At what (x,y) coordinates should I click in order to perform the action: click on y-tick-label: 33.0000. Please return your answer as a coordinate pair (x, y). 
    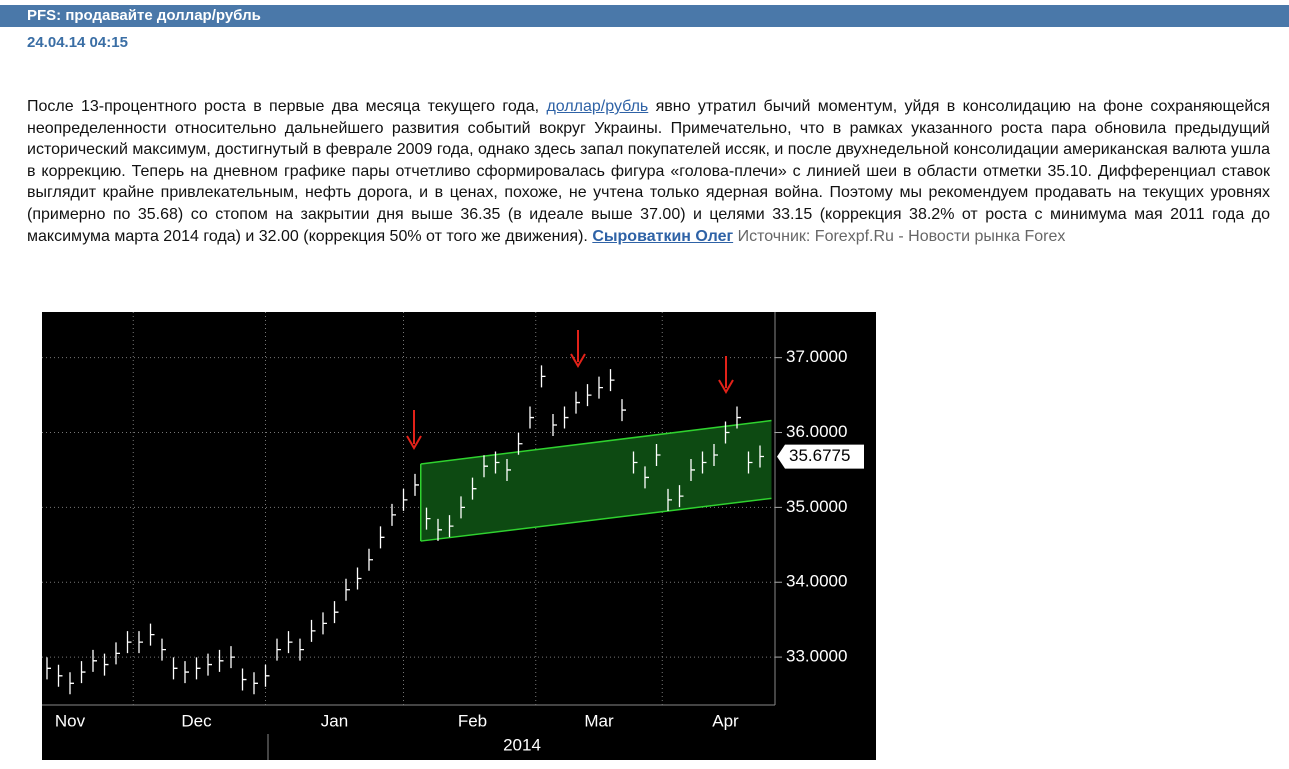
    Looking at the image, I should click on (816, 656).